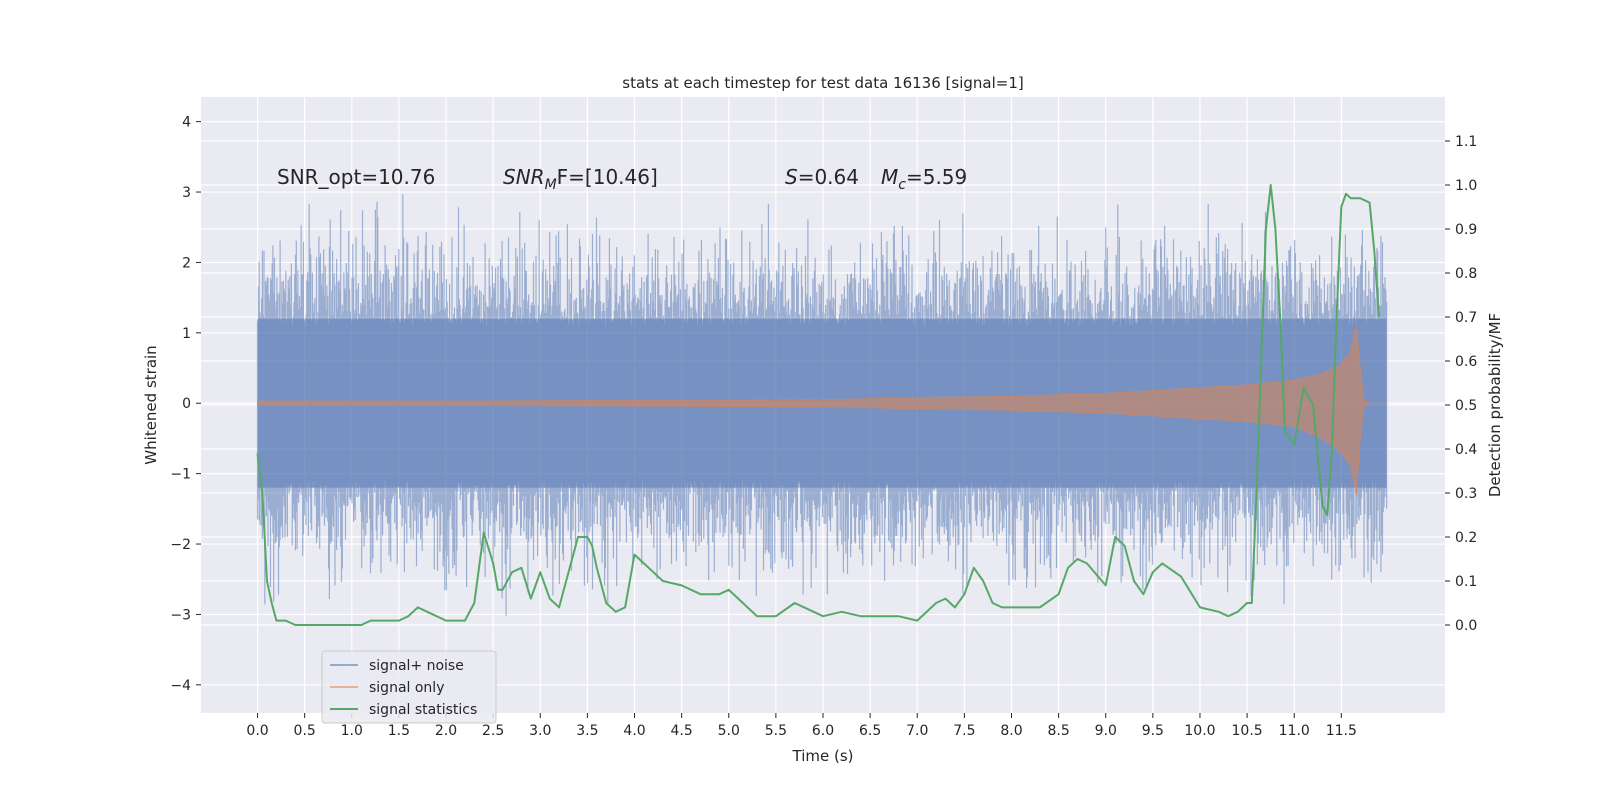 The width and height of the screenshot is (1600, 800). What do you see at coordinates (1294, 731) in the screenshot?
I see `x-tick-label: 11.0` at bounding box center [1294, 731].